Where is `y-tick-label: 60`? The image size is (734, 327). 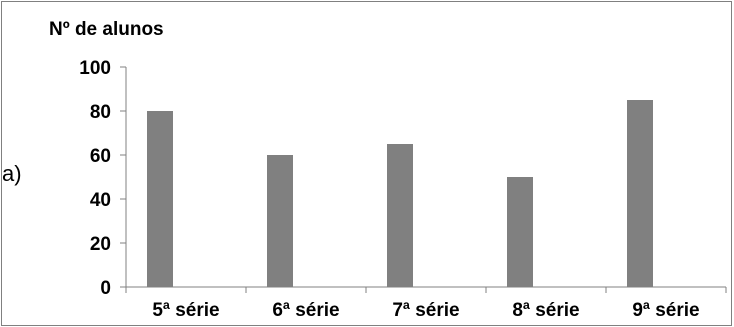
y-tick-label: 60 is located at coordinates (100, 156).